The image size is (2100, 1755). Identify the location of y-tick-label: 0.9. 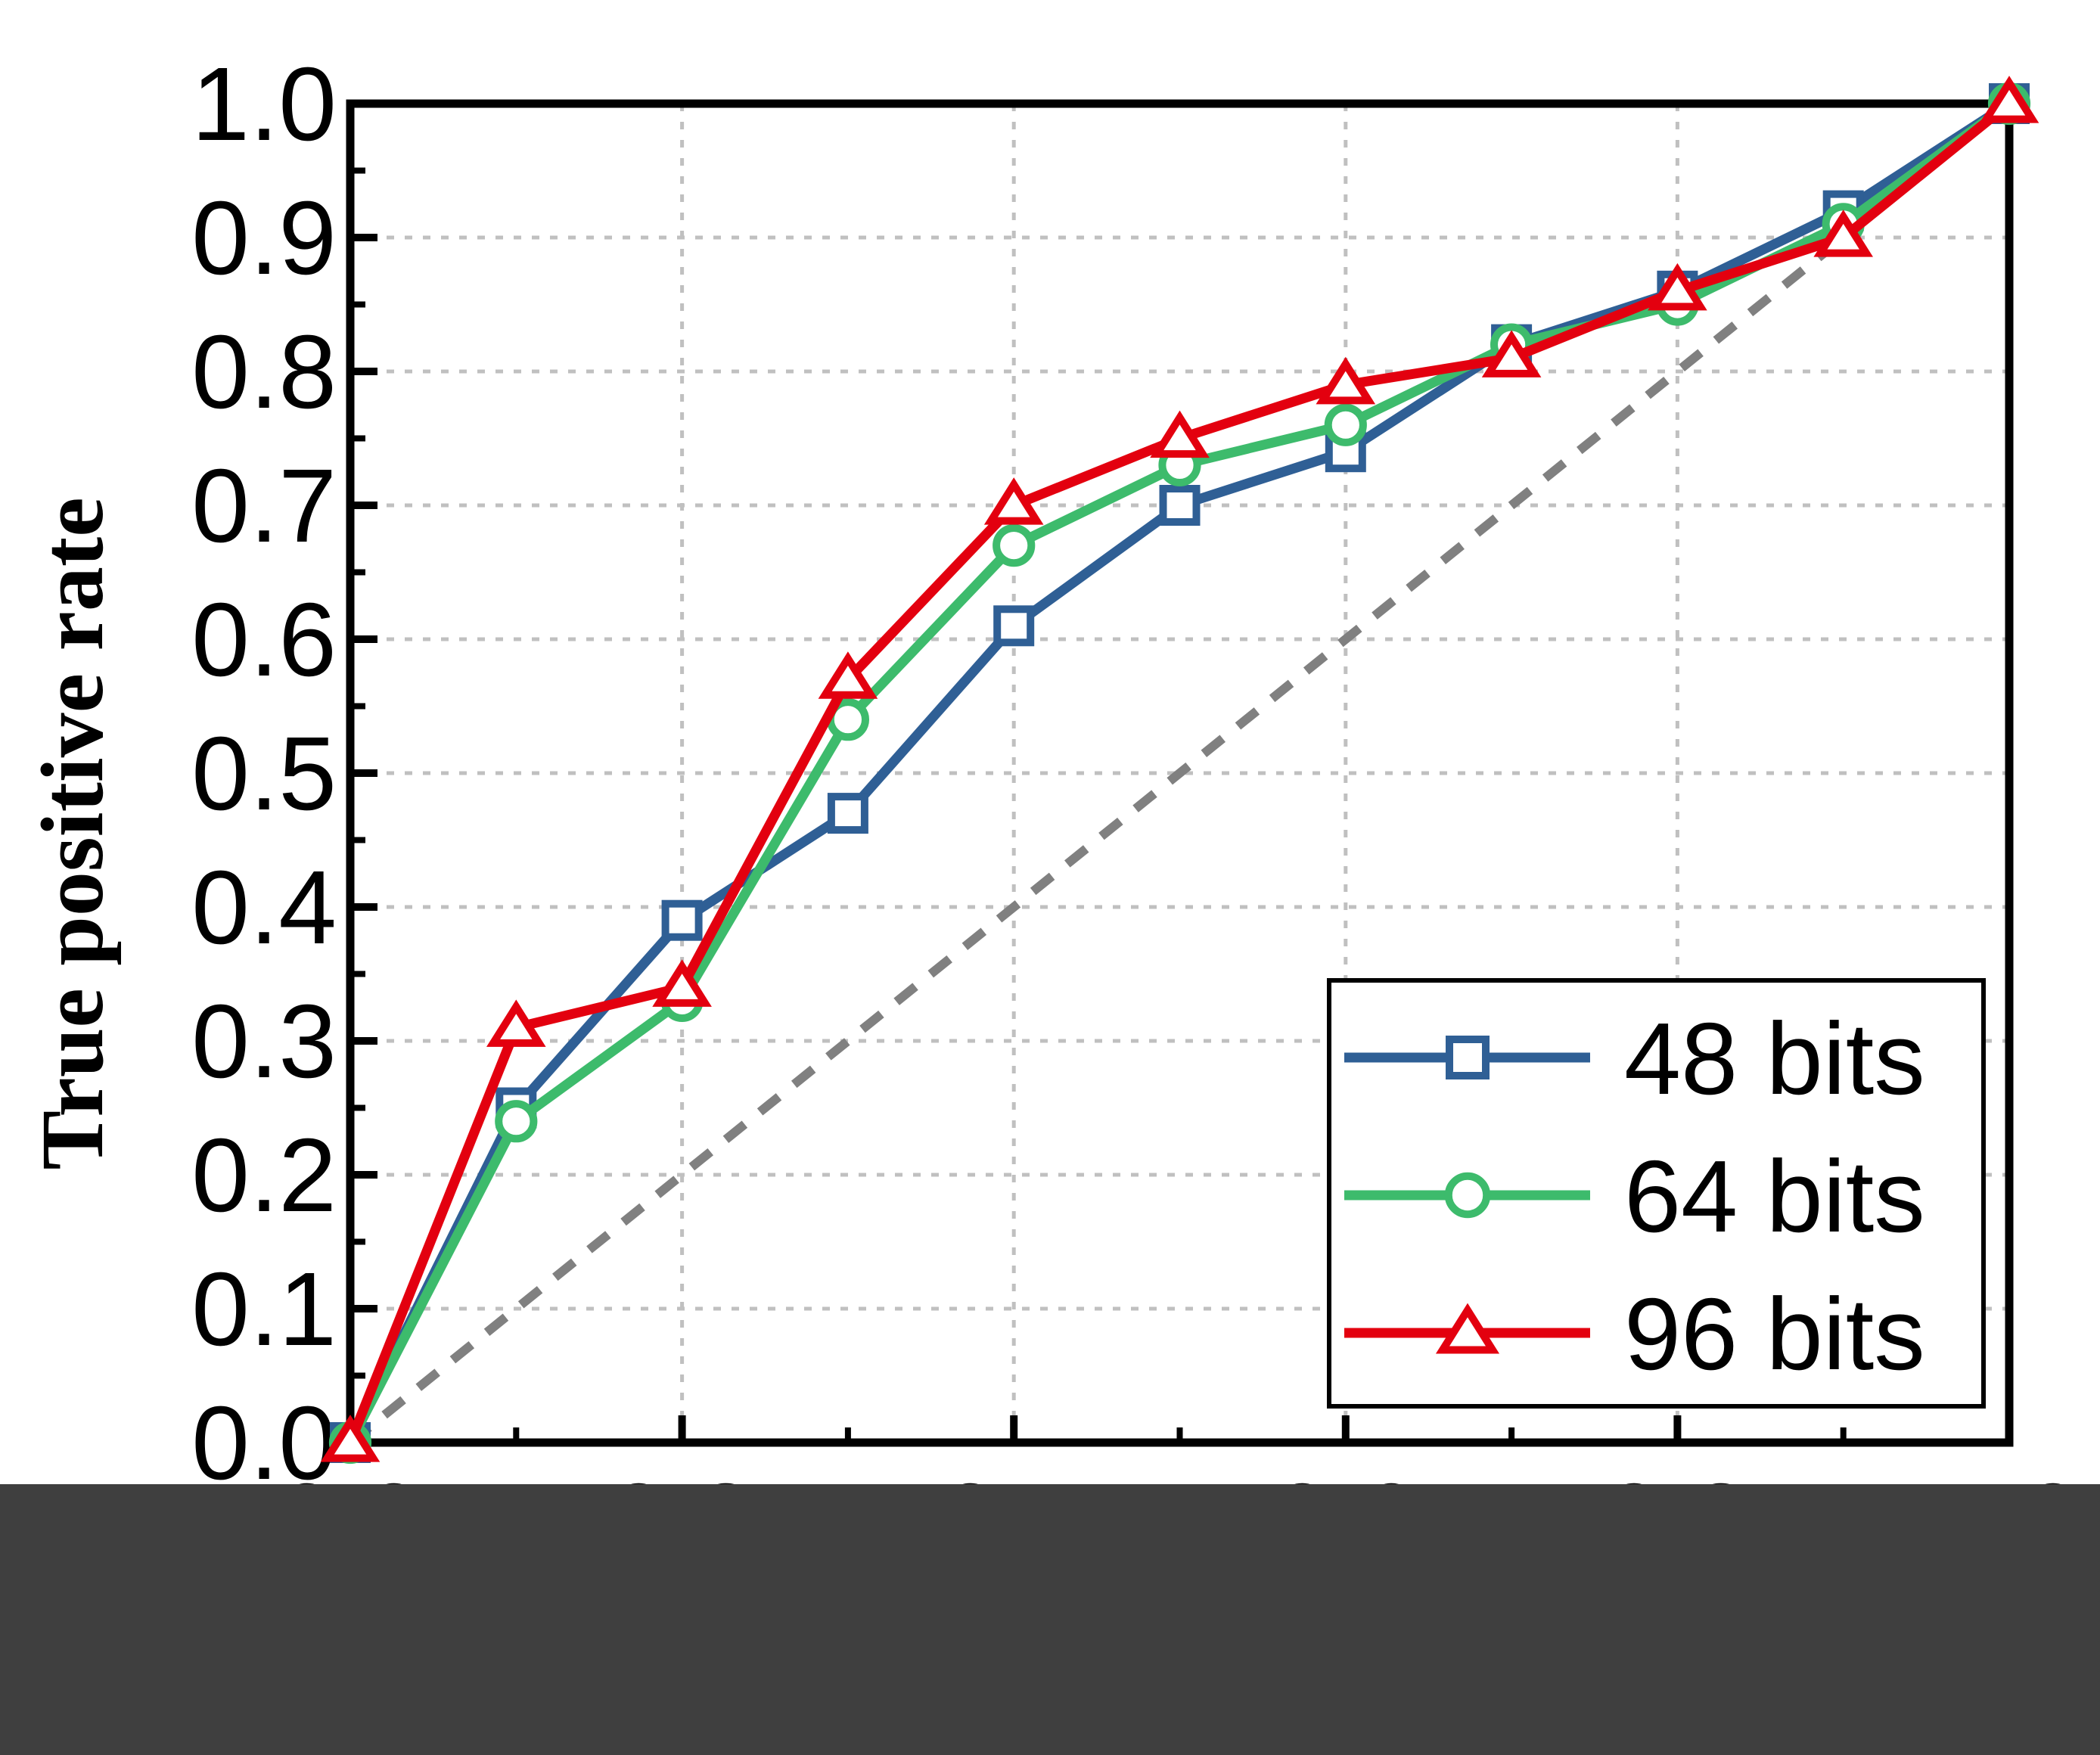
(264, 238).